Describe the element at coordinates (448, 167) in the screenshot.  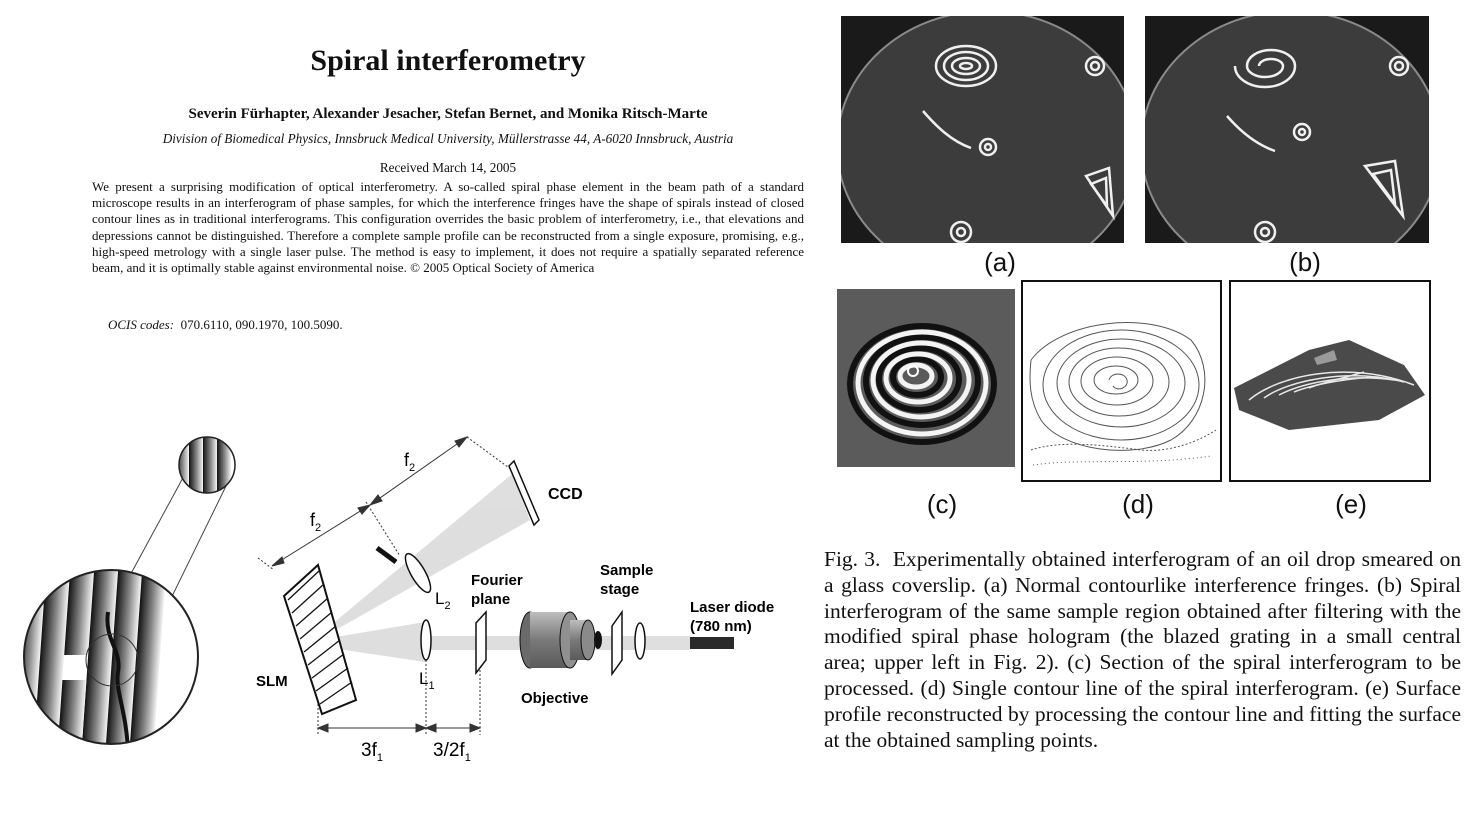
I see `received-date: Received March 14, 2005` at that location.